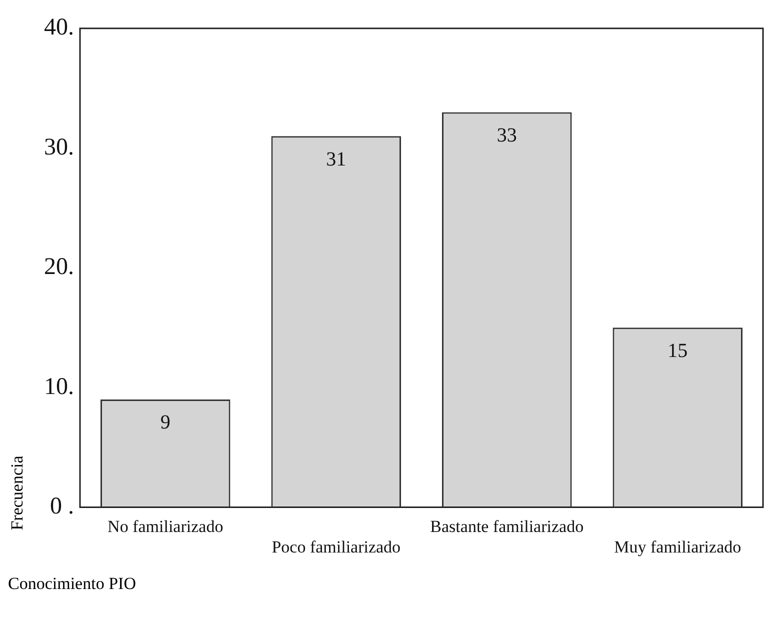 This screenshot has height=617, width=777. I want to click on y-tick-label: 20., so click(59, 267).